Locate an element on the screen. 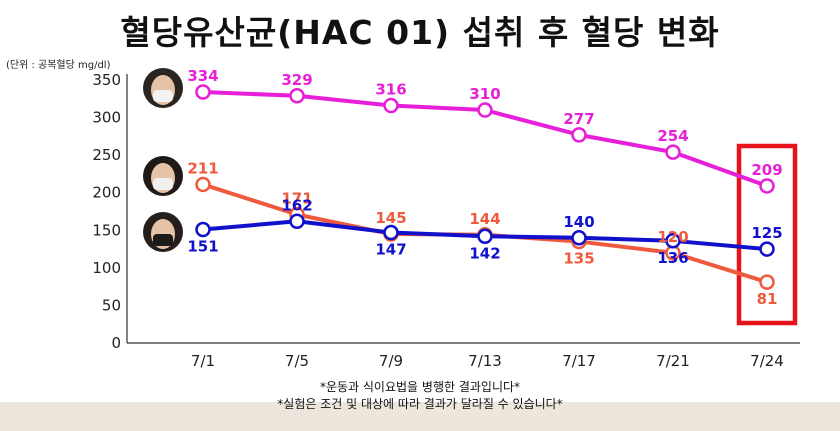 Image resolution: width=840 pixels, height=431 pixels. footnote-disclaimer: *실험은 조건 및 대상에 따라 결과가 달라질 수 있습니다* is located at coordinates (420, 404).